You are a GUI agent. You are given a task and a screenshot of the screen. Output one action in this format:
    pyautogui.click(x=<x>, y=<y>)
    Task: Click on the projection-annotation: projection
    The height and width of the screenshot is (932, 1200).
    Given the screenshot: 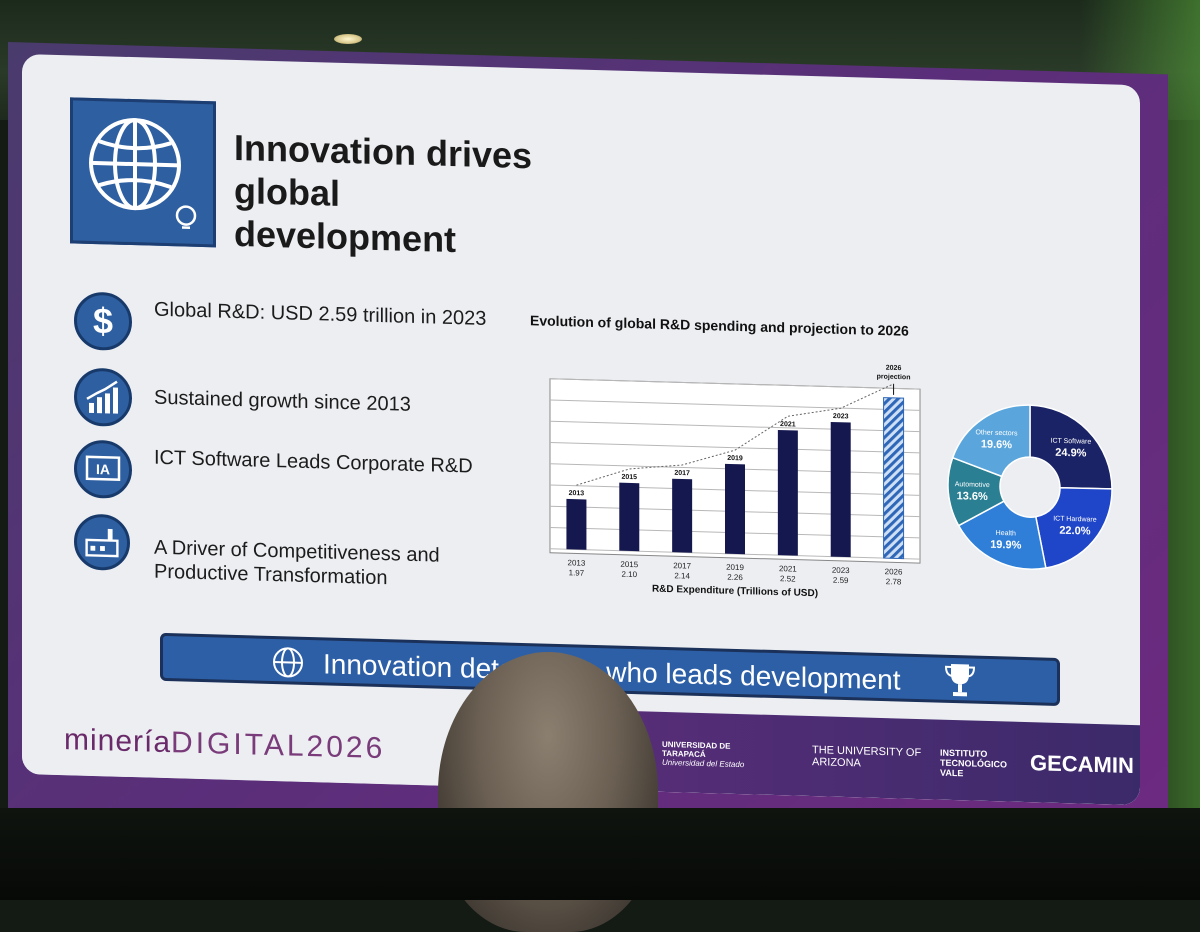 What is the action you would take?
    pyautogui.click(x=894, y=377)
    